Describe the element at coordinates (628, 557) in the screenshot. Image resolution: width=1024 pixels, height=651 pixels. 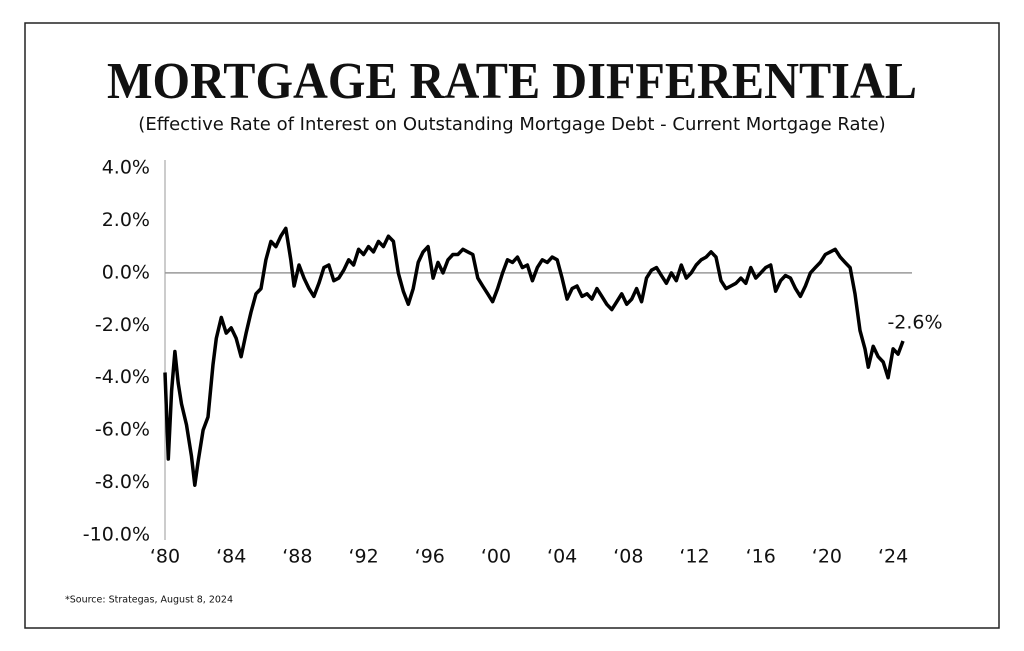
I see `x-tick-label: ‘08` at that location.